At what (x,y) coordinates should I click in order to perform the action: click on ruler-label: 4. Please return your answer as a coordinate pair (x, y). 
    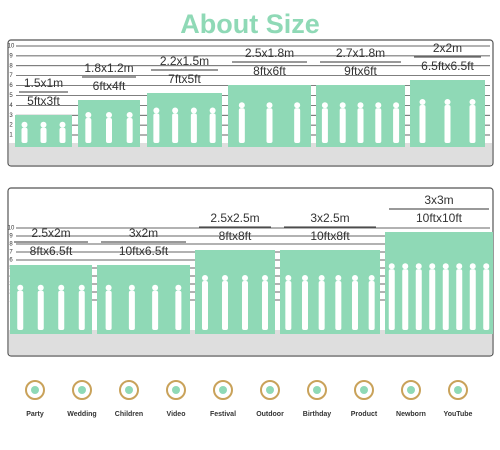
    Looking at the image, I should click on (11, 106).